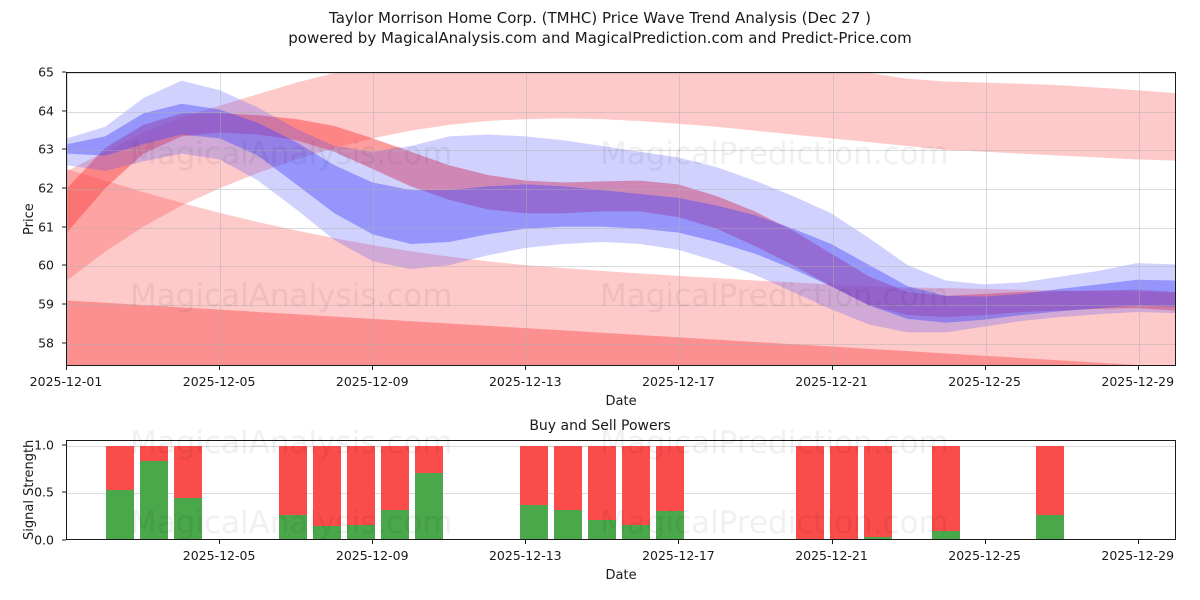 The height and width of the screenshot is (600, 1200). Describe the element at coordinates (46, 265) in the screenshot. I see `price-y-tick-label: 60` at that location.